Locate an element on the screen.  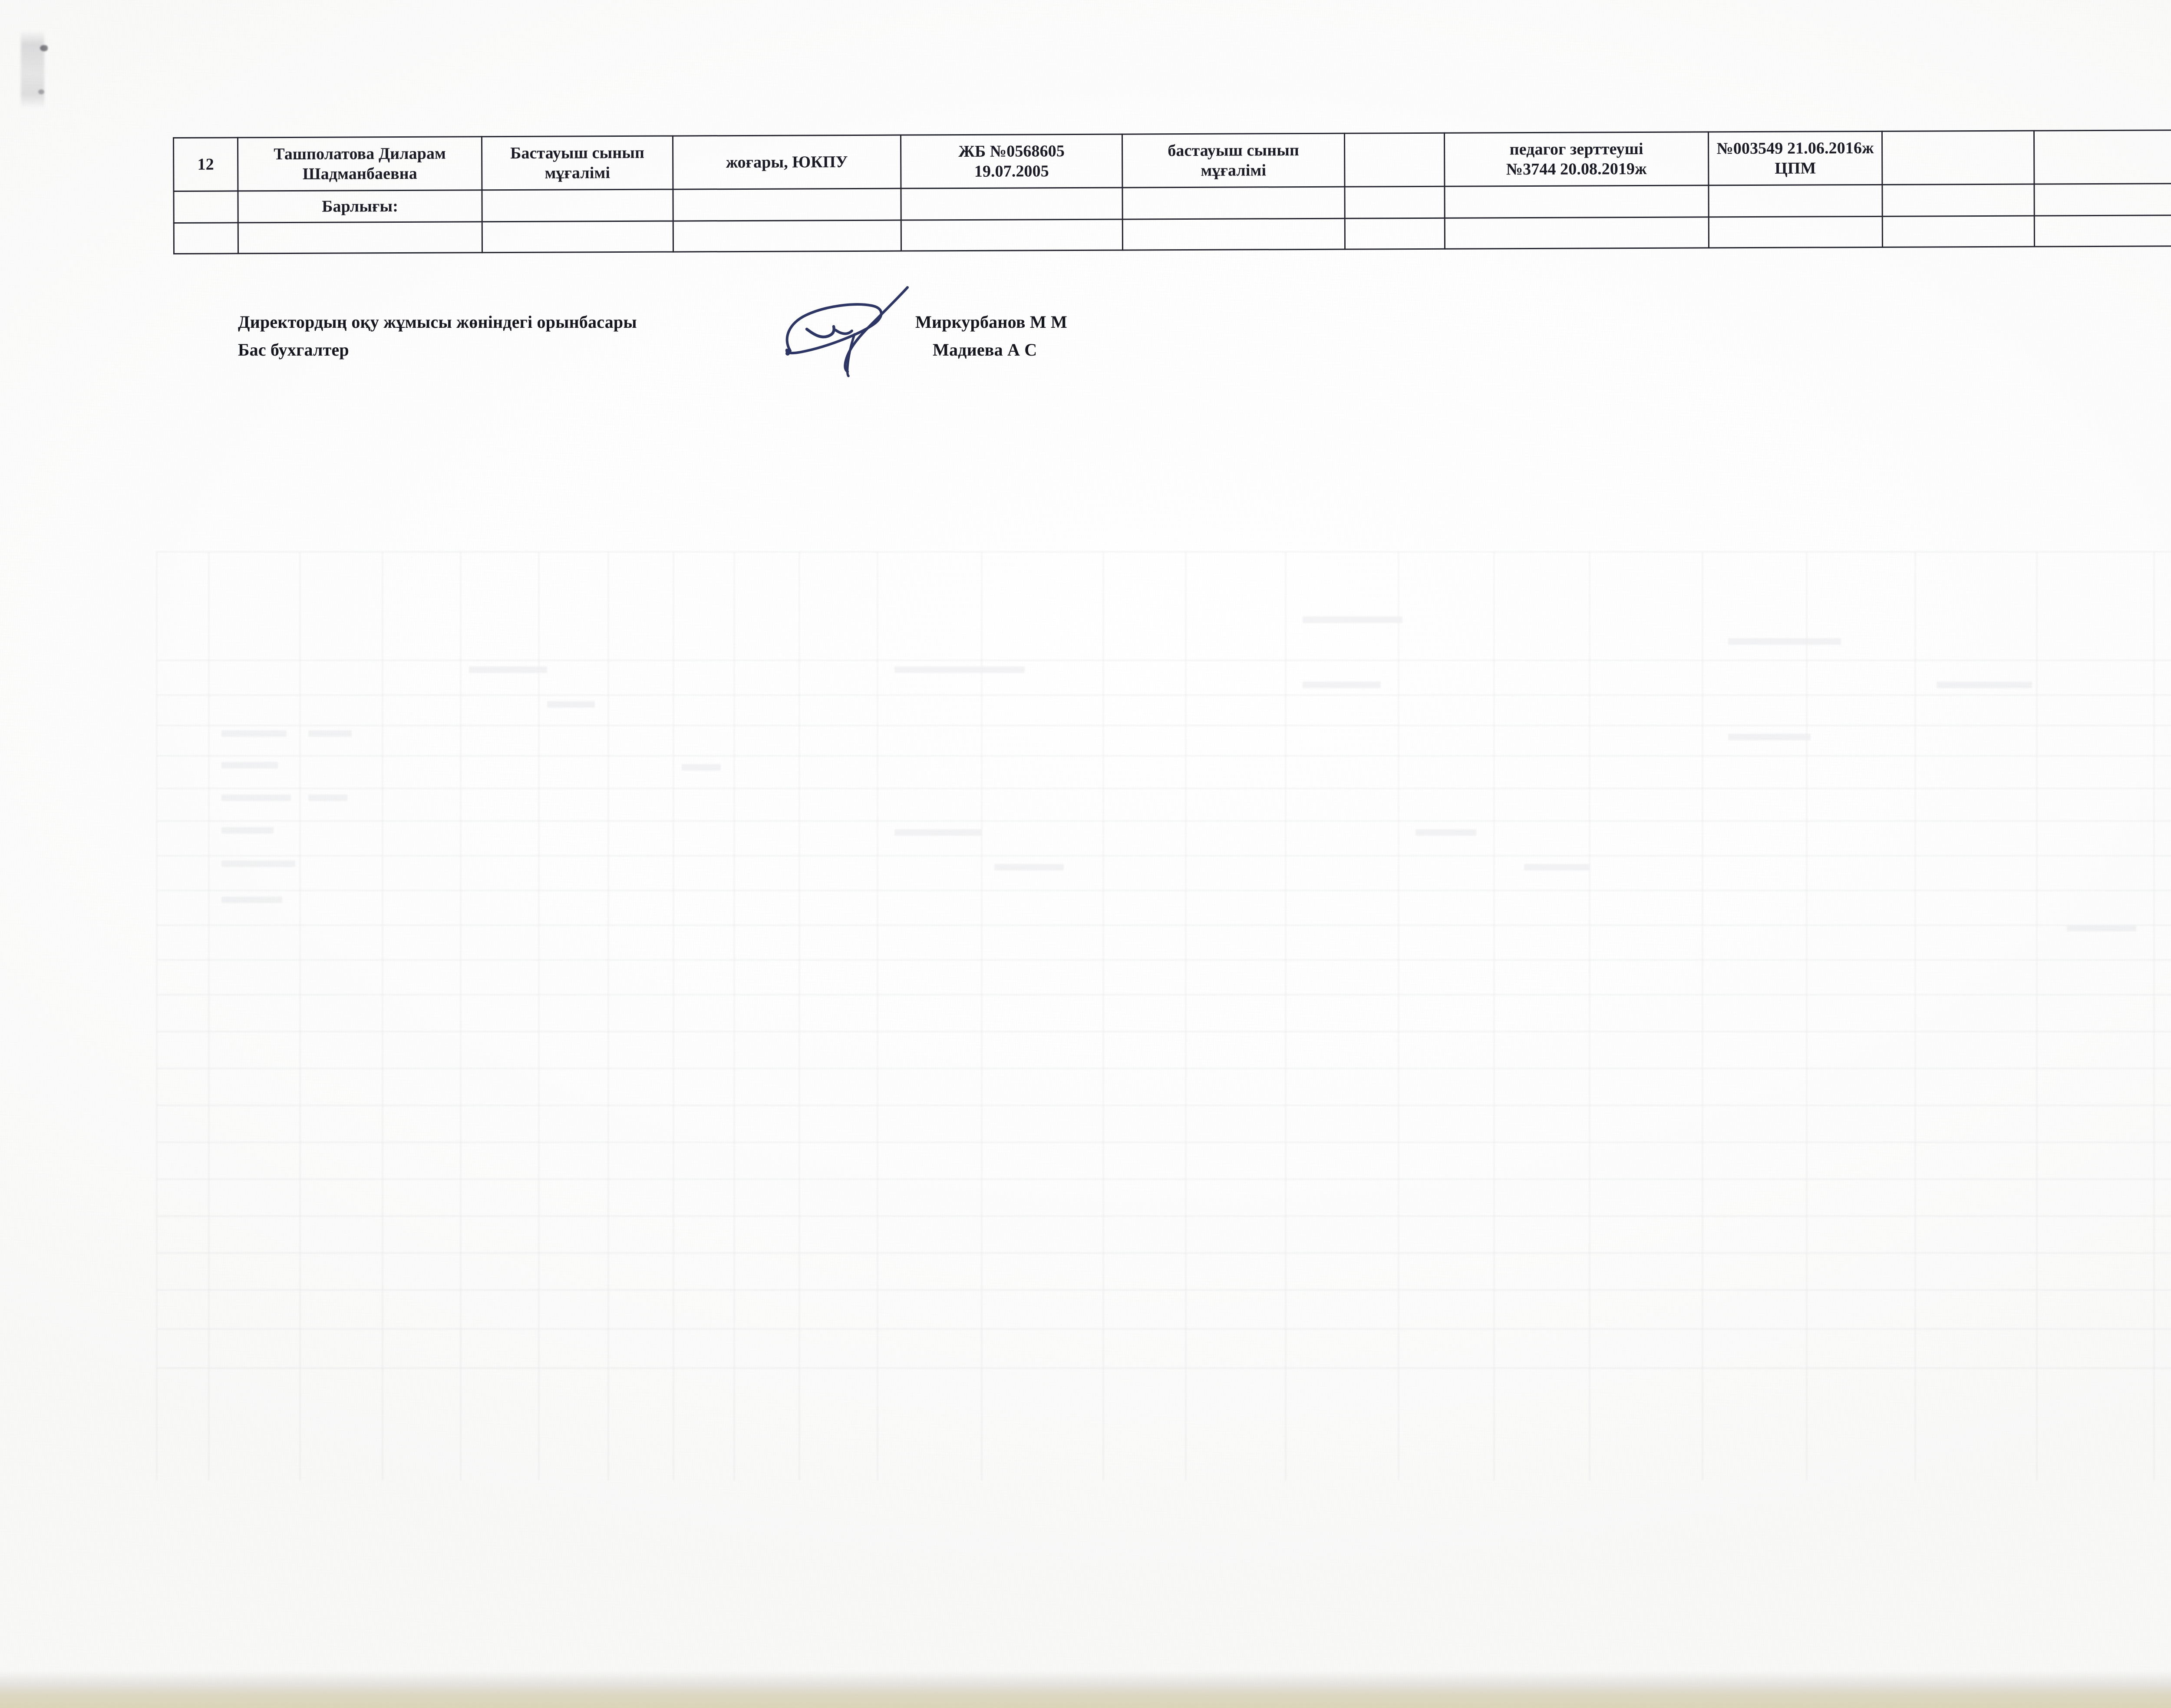
signature-name-deputy-director: Миркурбанов М М is located at coordinates (991, 322).